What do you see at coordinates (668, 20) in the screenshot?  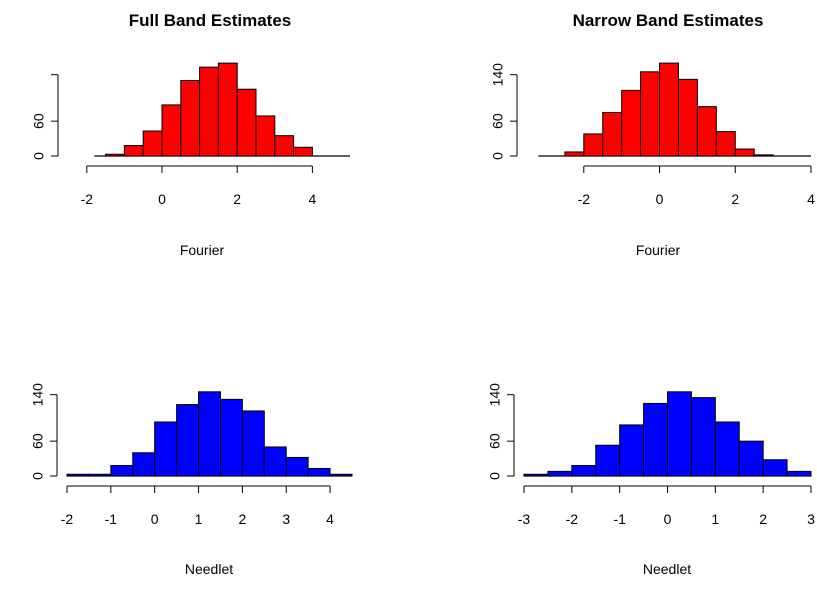 I see `panel-title: Narrow Band Estimates` at bounding box center [668, 20].